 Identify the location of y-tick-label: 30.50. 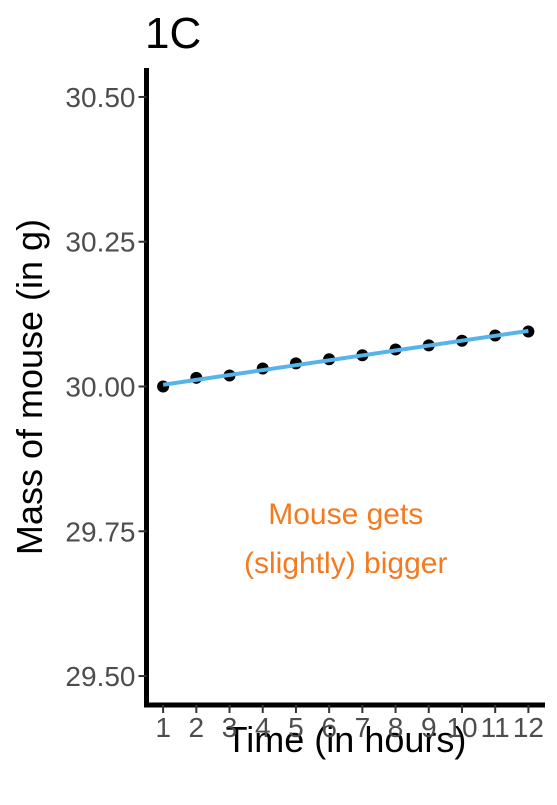
(100, 97).